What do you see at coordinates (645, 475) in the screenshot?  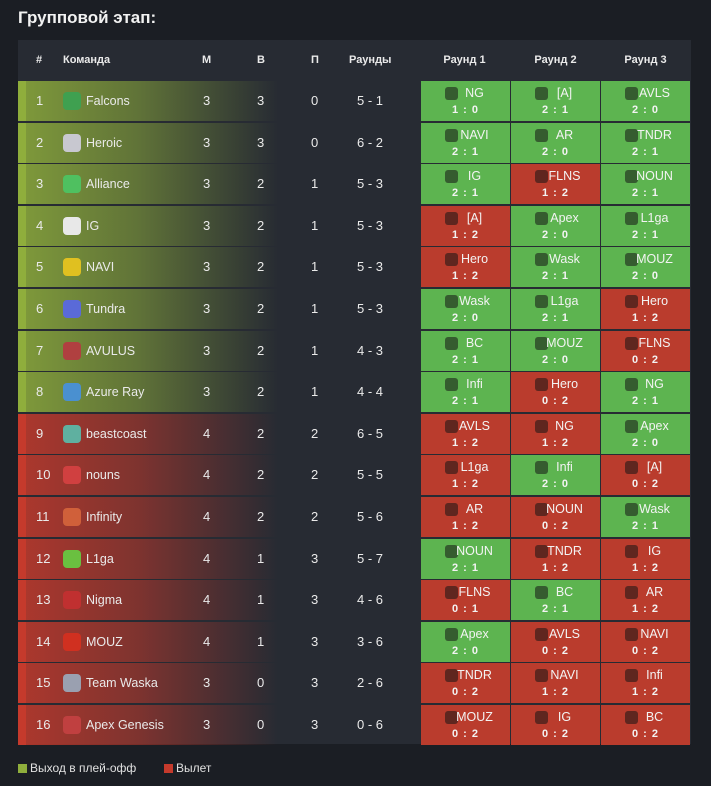 I see `match-result-round3: [A] 0 : 2` at bounding box center [645, 475].